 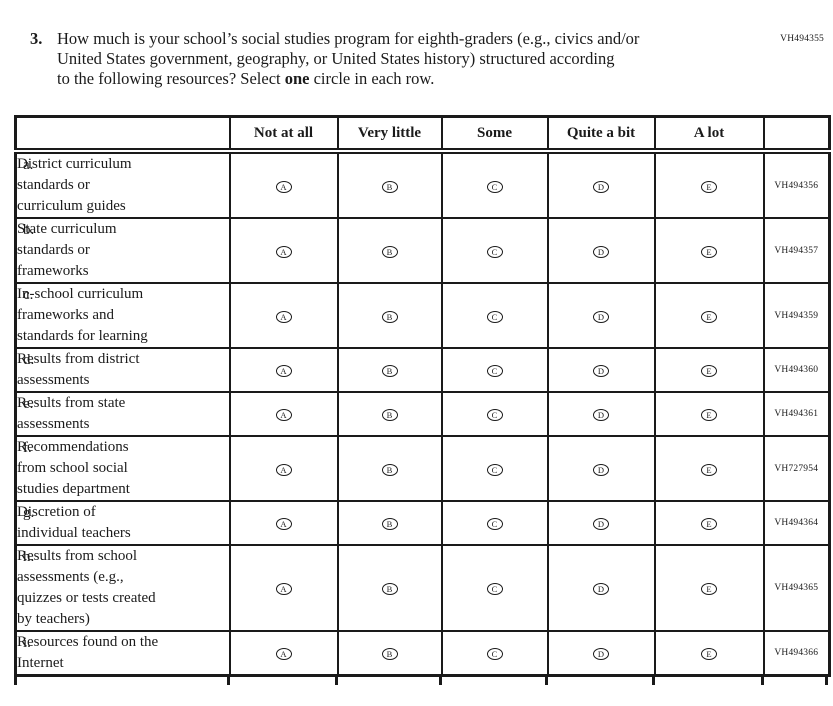 I want to click on question-text-part2: circle in each row., so click(x=372, y=78).